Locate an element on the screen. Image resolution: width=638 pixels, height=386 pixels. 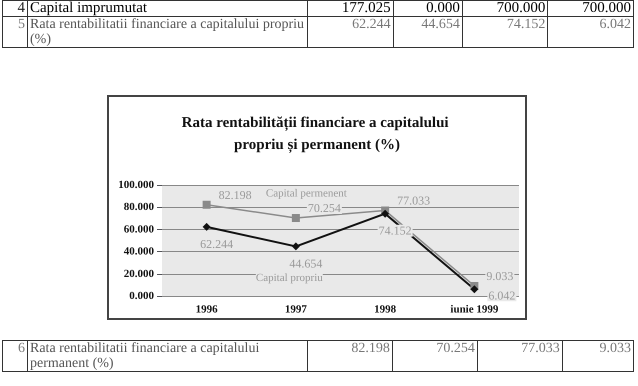
data-label: 70.254 is located at coordinates (324, 208).